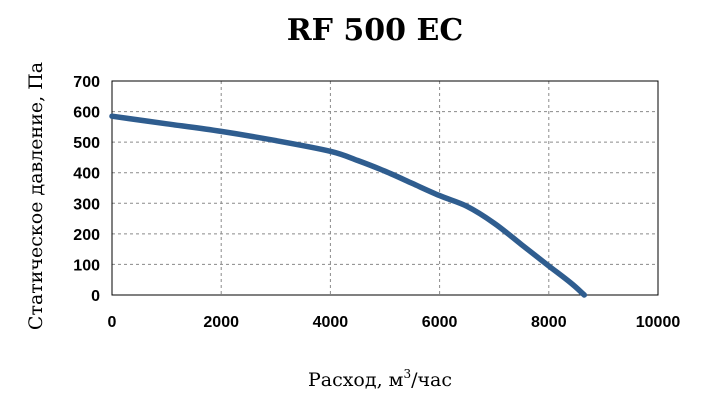  I want to click on y-tick-label: 200, so click(86, 235).